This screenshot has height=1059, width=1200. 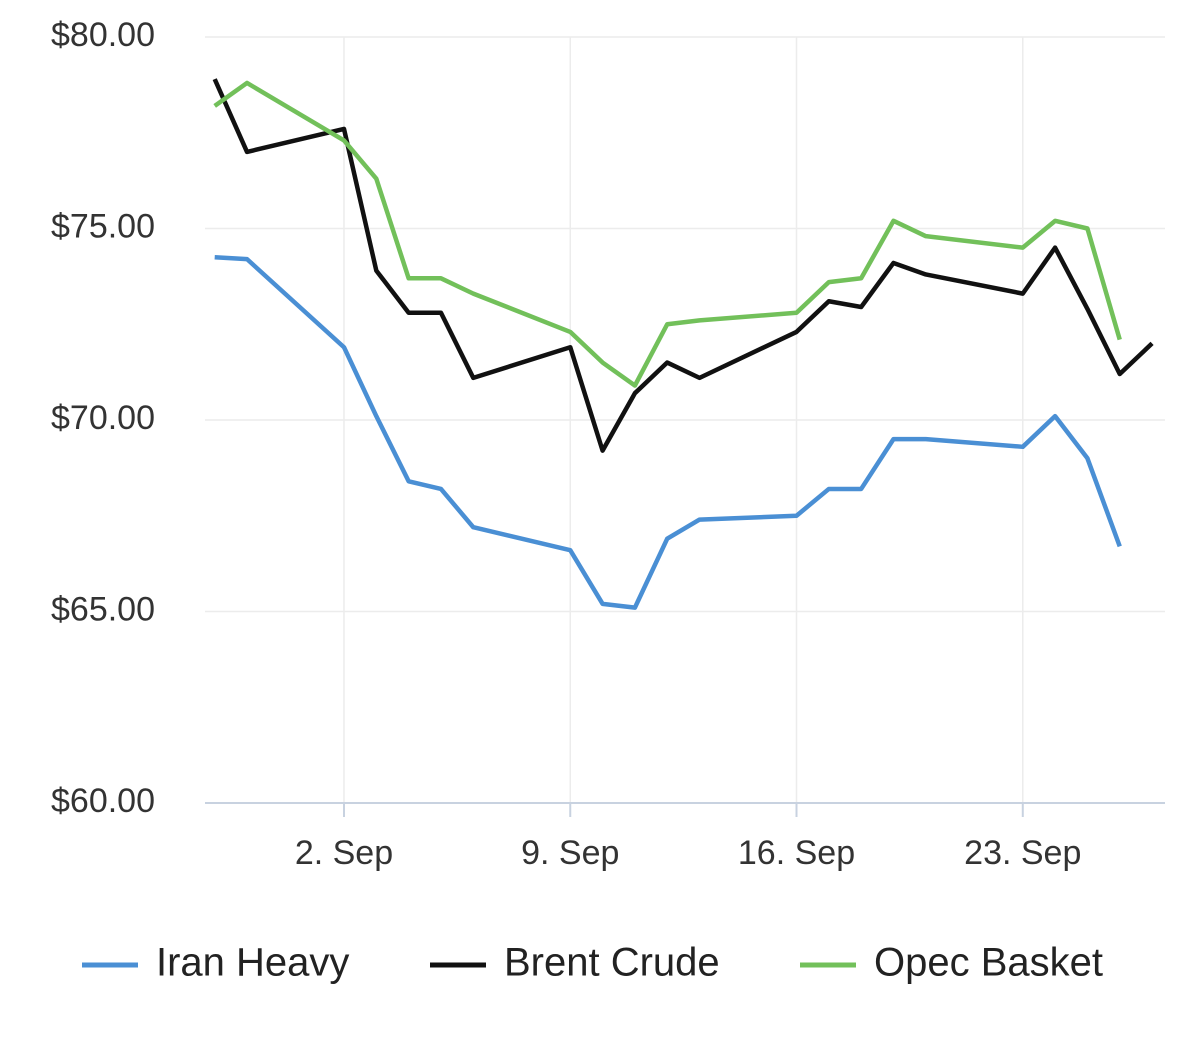 What do you see at coordinates (103, 609) in the screenshot?
I see `y-tick-label: $65.00` at bounding box center [103, 609].